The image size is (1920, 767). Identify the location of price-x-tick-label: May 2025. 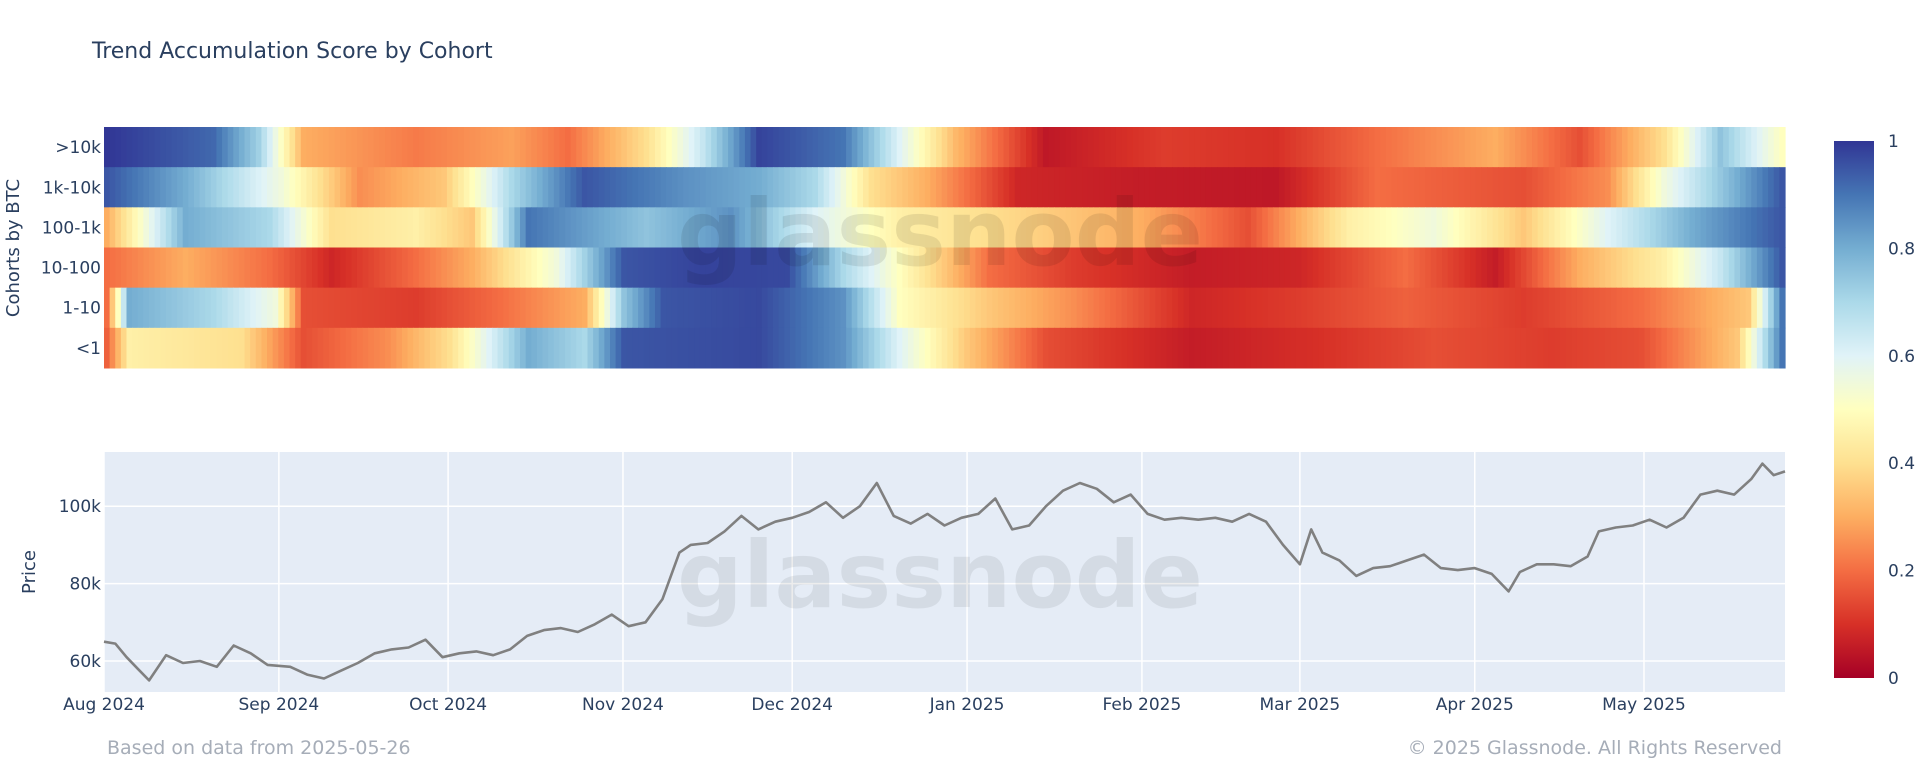
(1644, 705).